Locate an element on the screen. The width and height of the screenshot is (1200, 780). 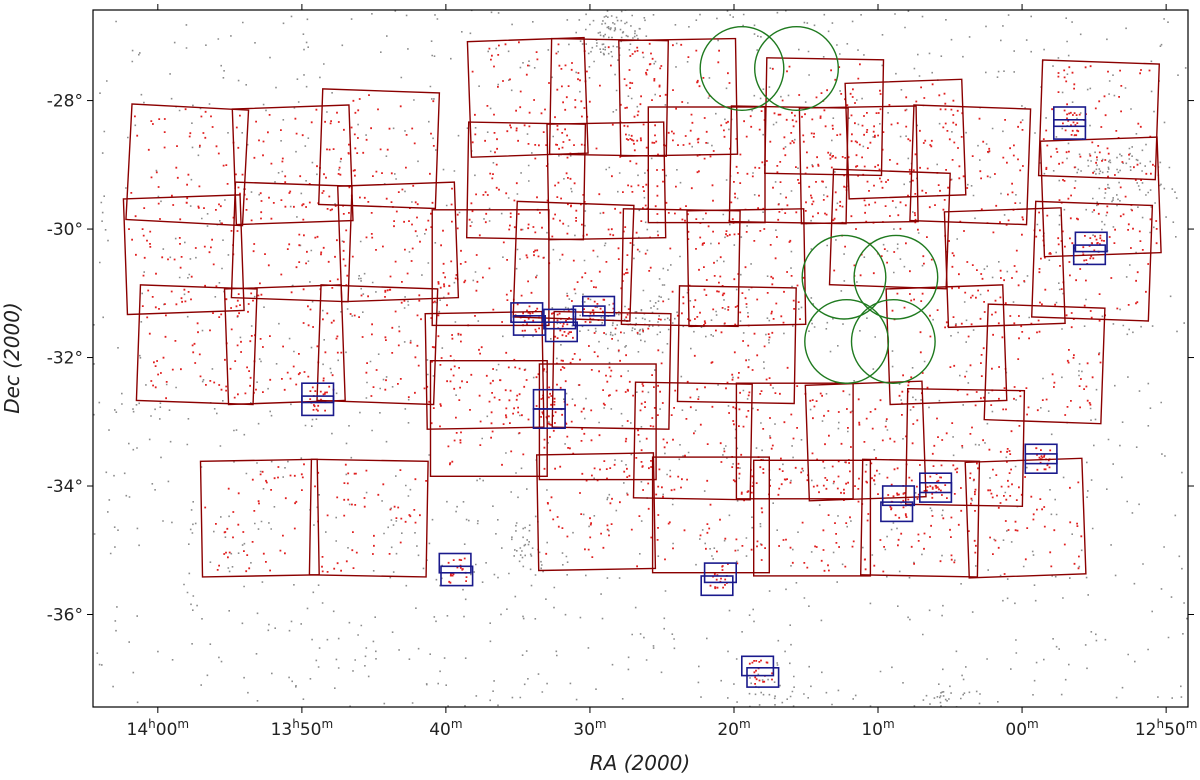
x-axis-label: RA (2000) is located at coordinates (640, 763).